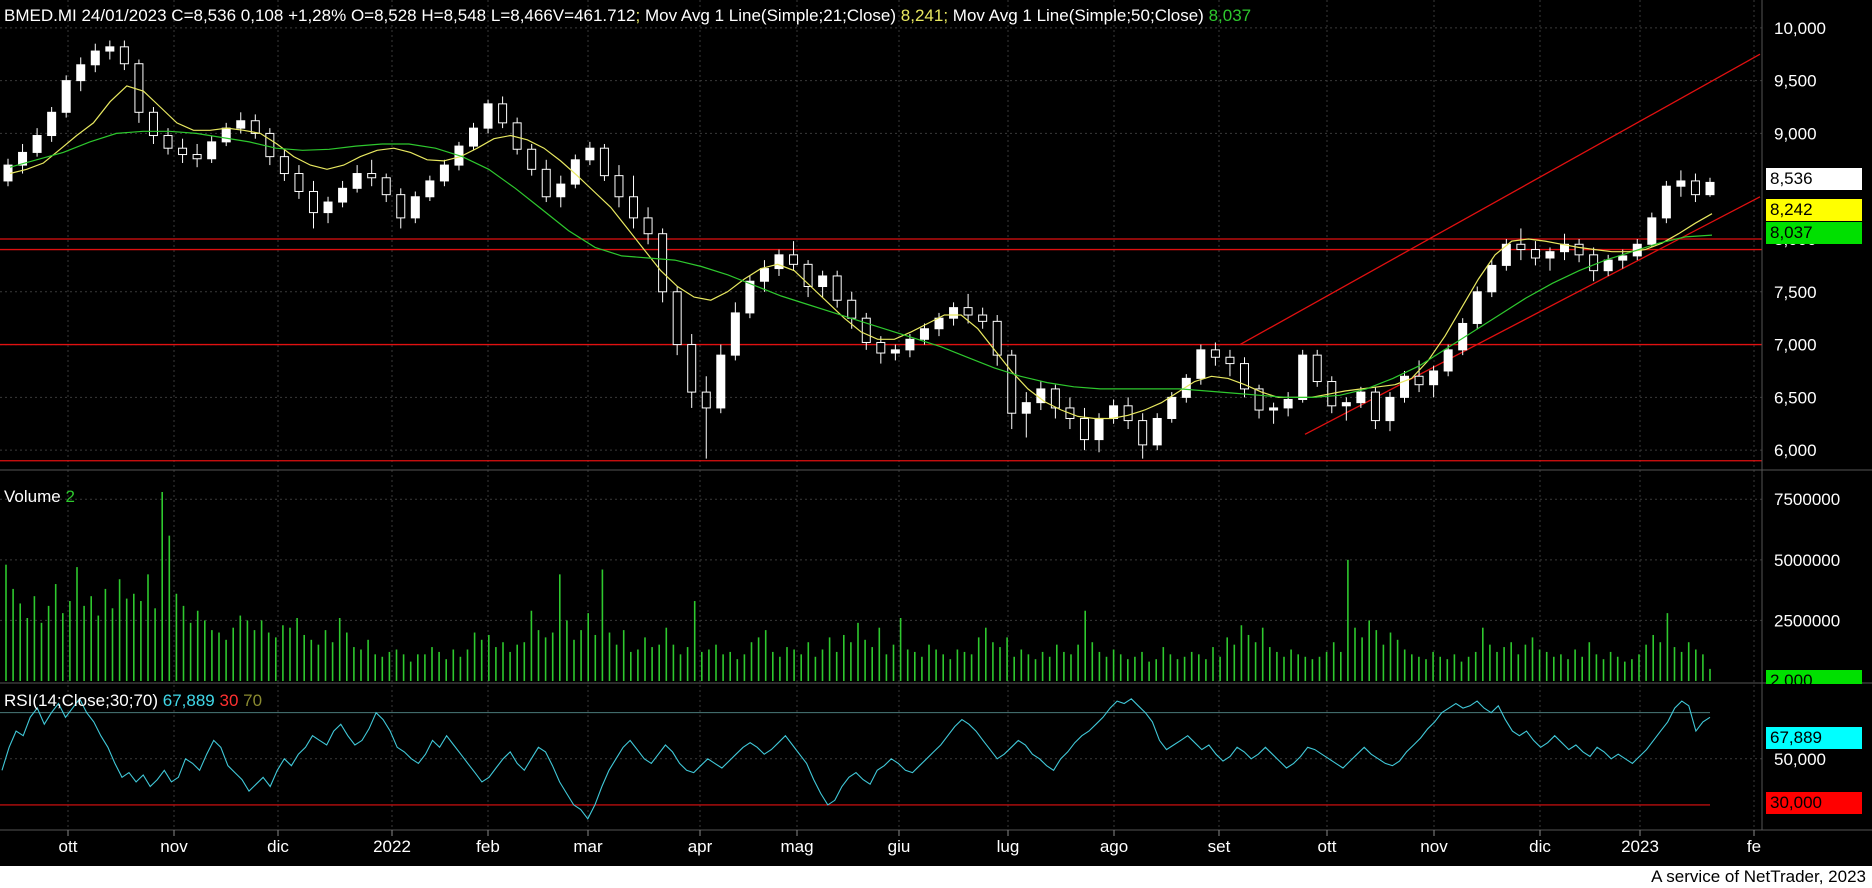 The image size is (1872, 888). Describe the element at coordinates (1800, 759) in the screenshot. I see `rsi-tick-label: 50,000` at that location.